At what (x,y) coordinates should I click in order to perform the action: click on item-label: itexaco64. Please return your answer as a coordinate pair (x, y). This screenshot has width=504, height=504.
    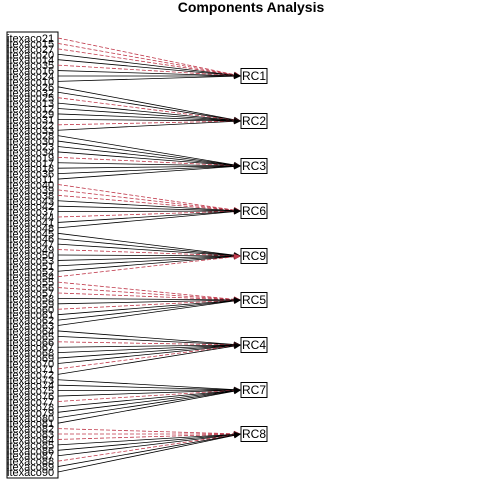
    Looking at the image, I should click on (30, 332).